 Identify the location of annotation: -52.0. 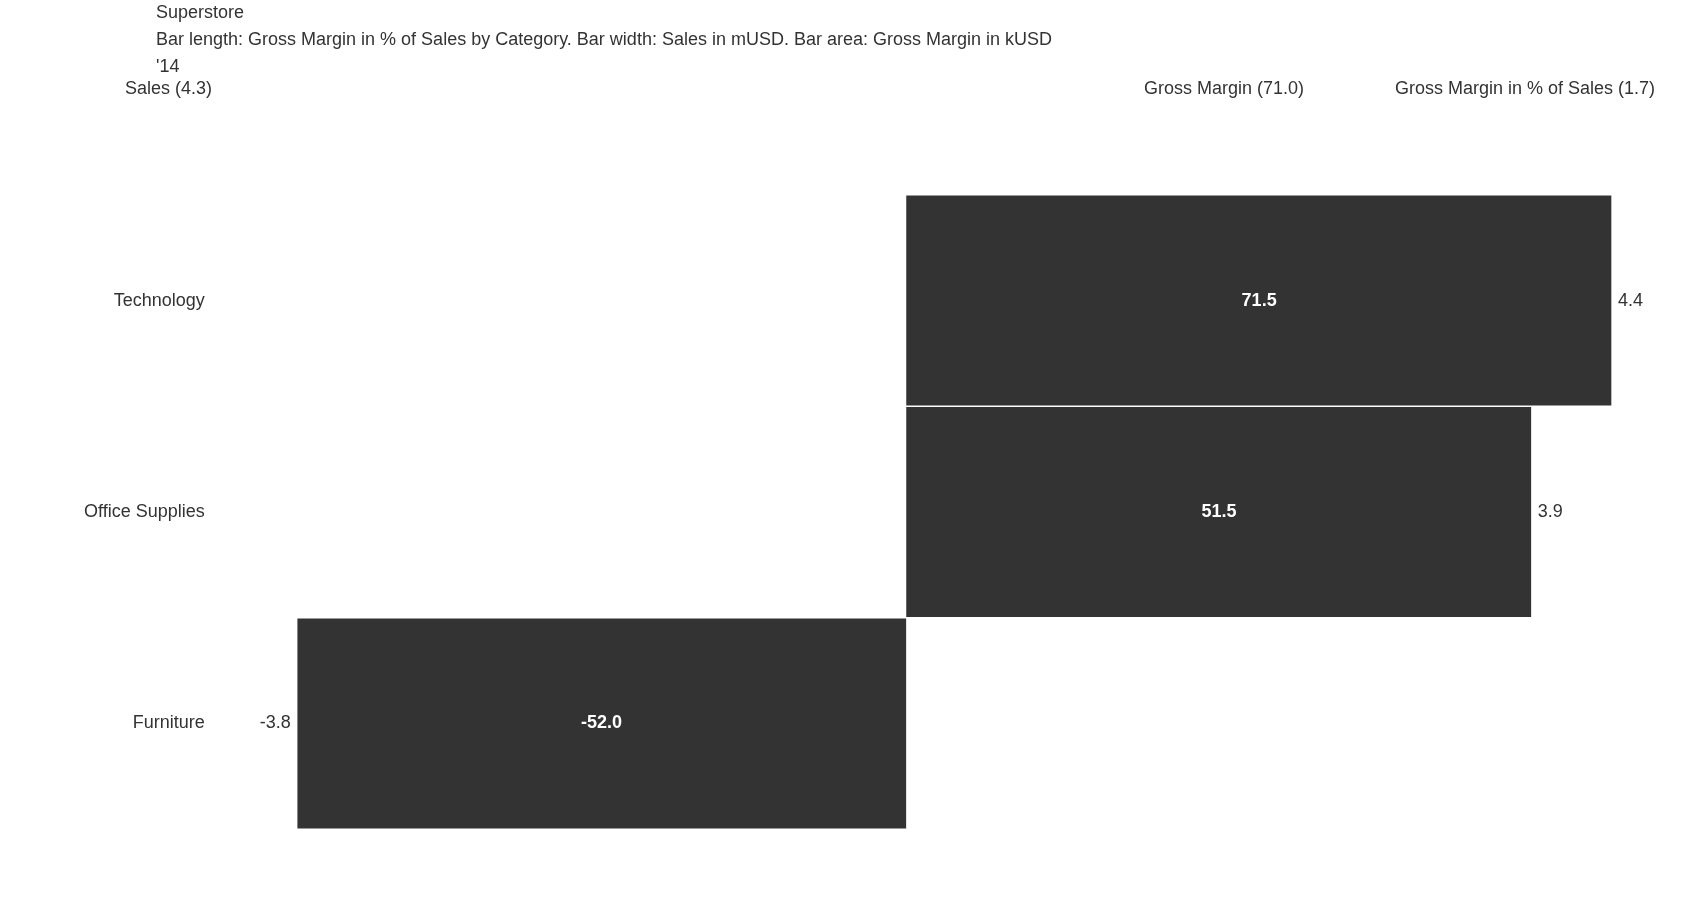
(601, 722).